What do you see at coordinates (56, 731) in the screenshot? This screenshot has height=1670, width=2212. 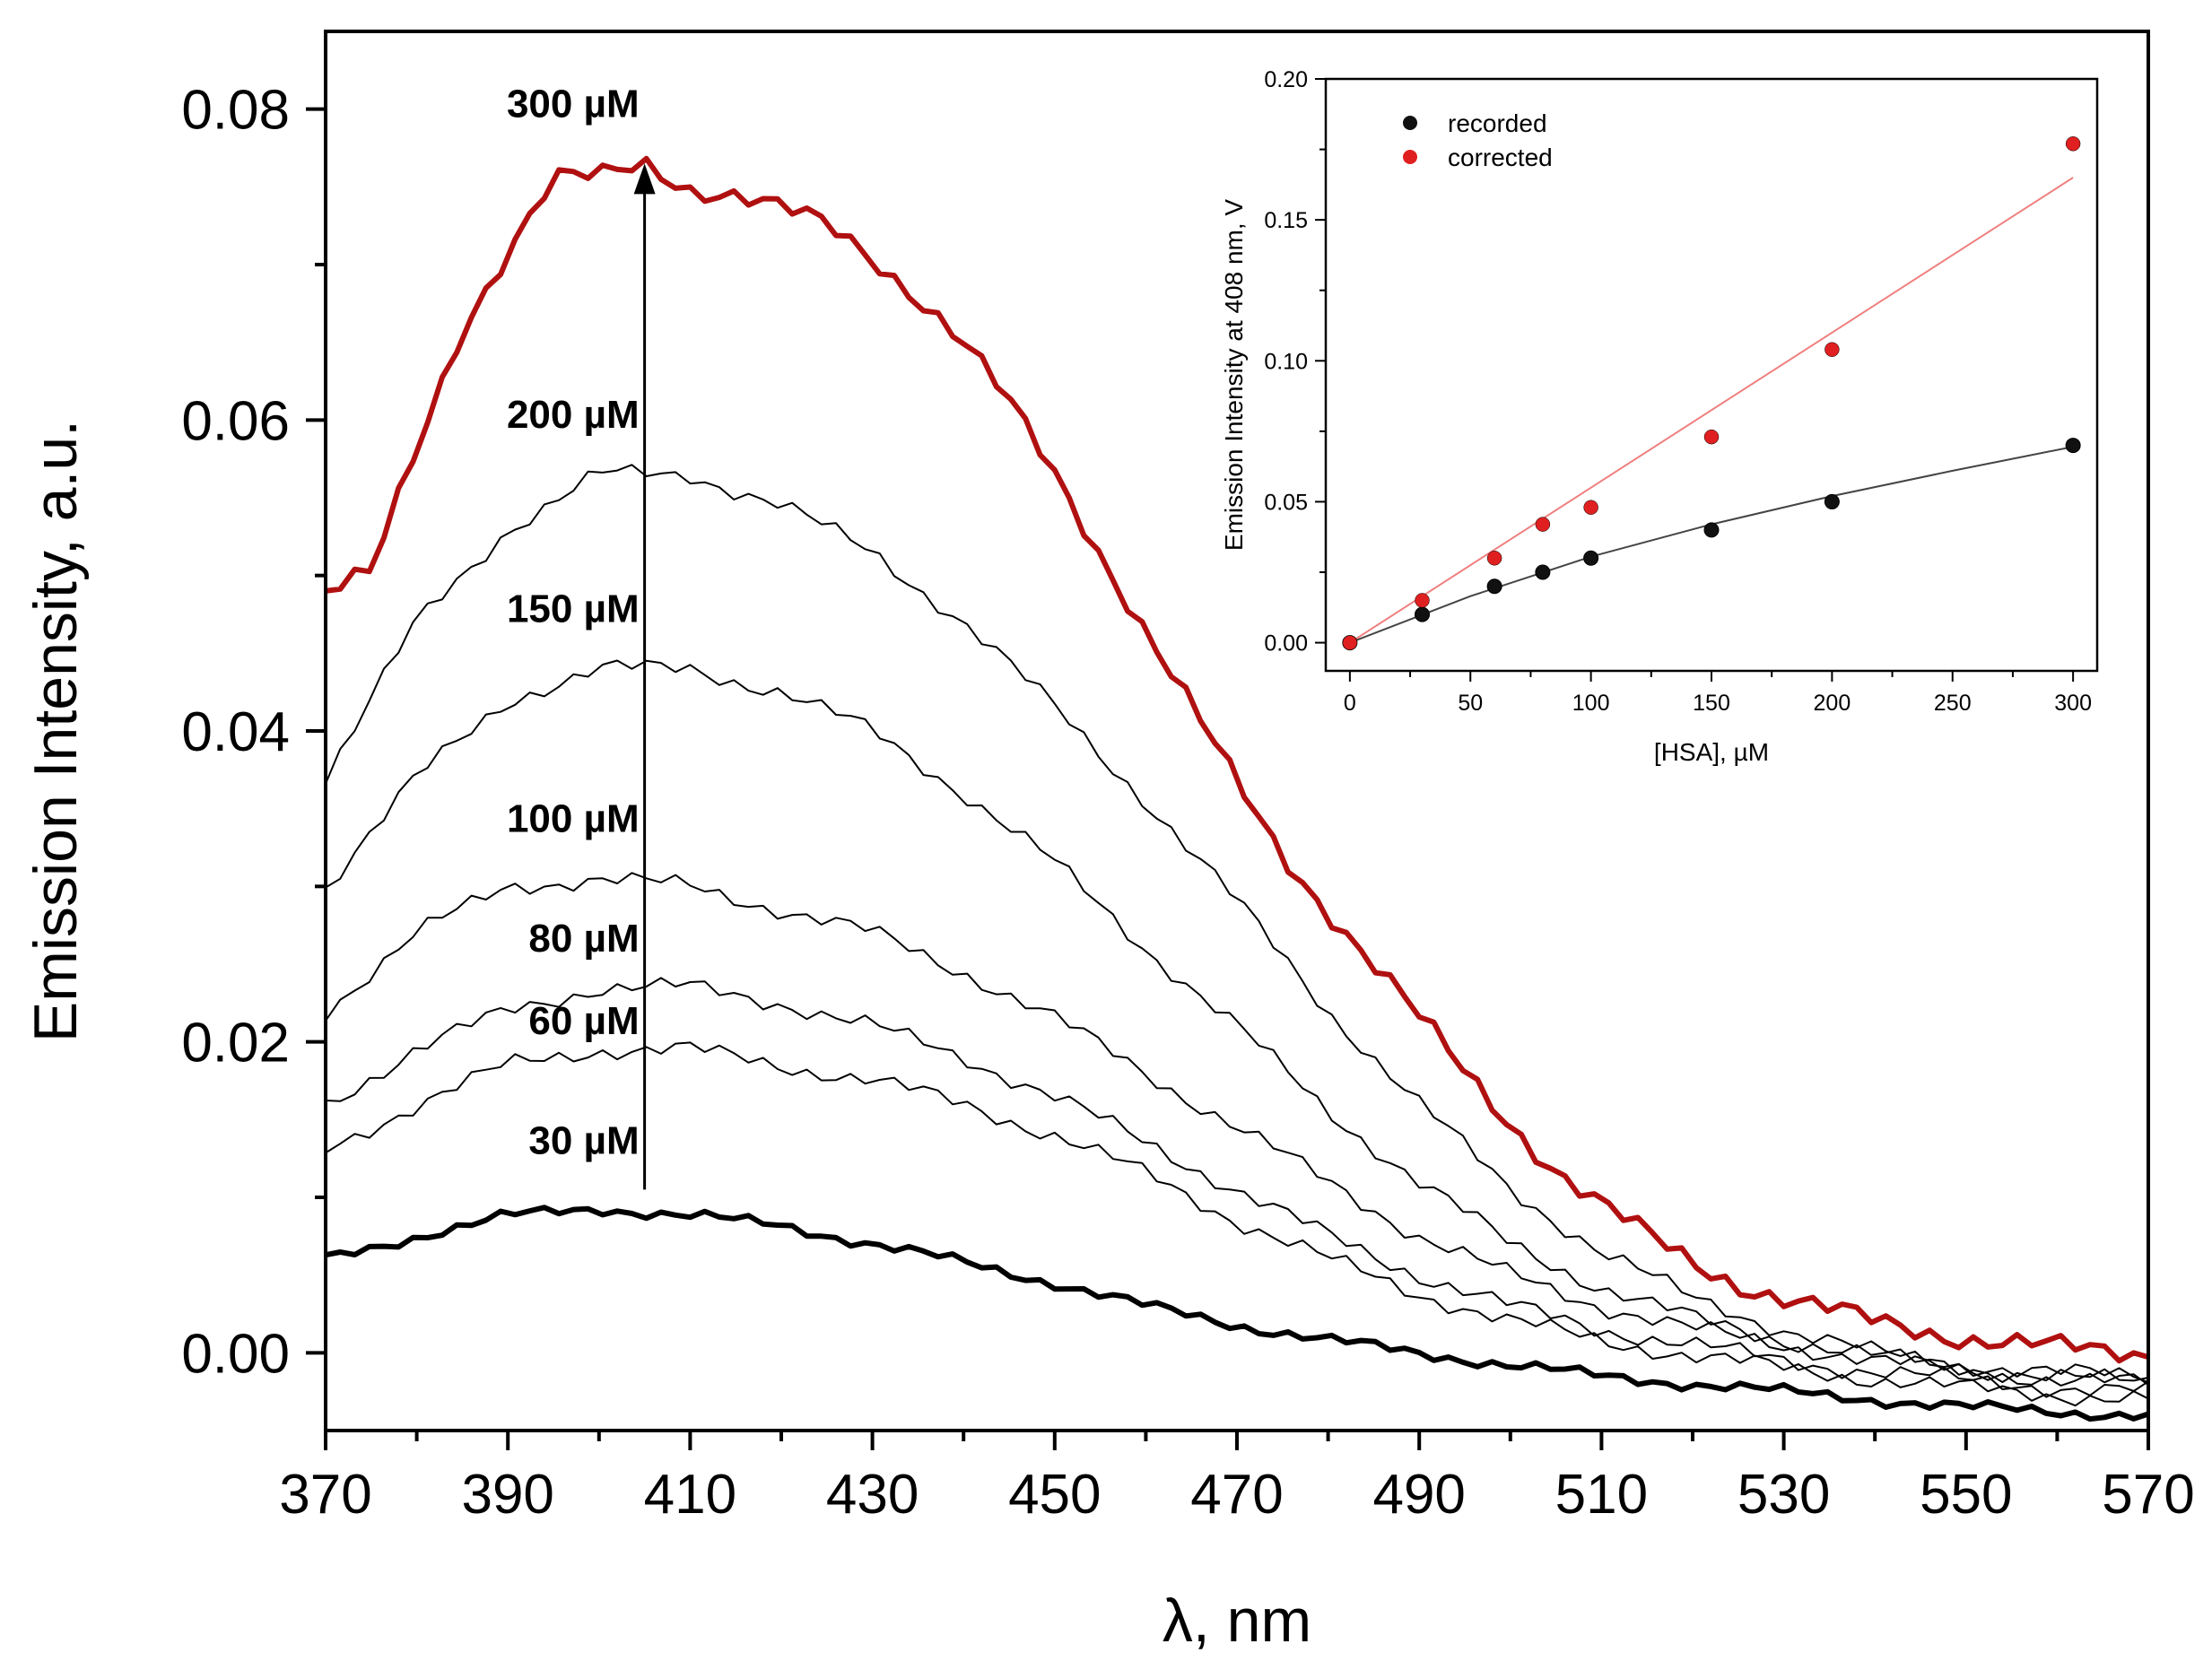 I see `main-y-axis-title: Emission Intensity, a.u.` at bounding box center [56, 731].